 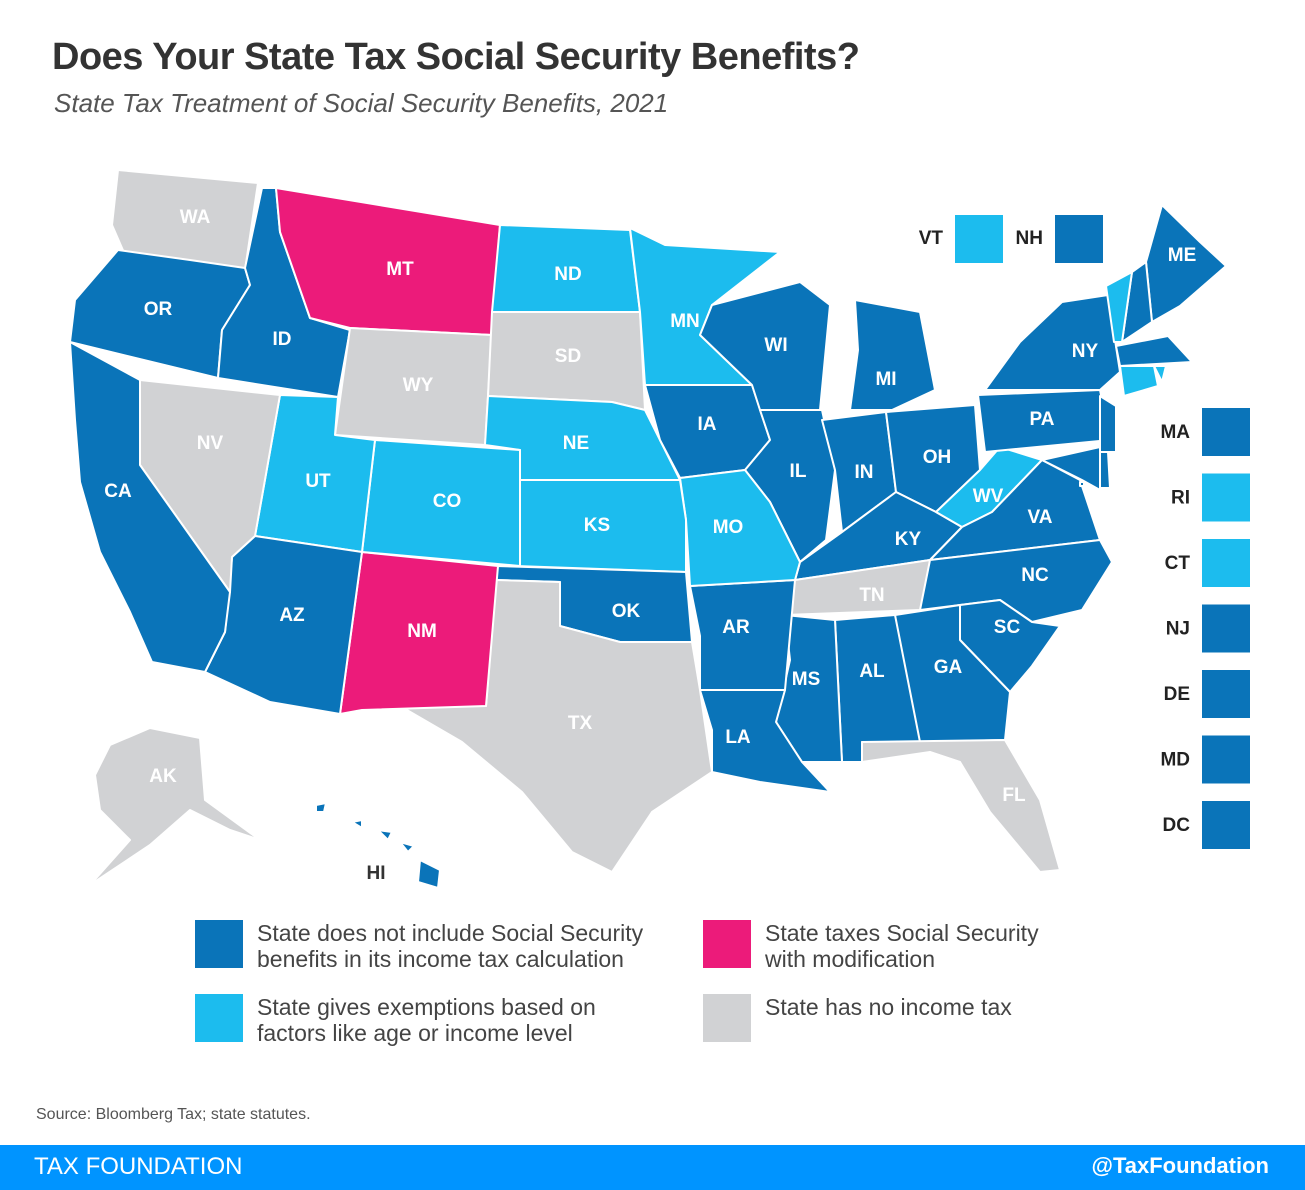 I want to click on state-label-pa: PA, so click(x=1042, y=419).